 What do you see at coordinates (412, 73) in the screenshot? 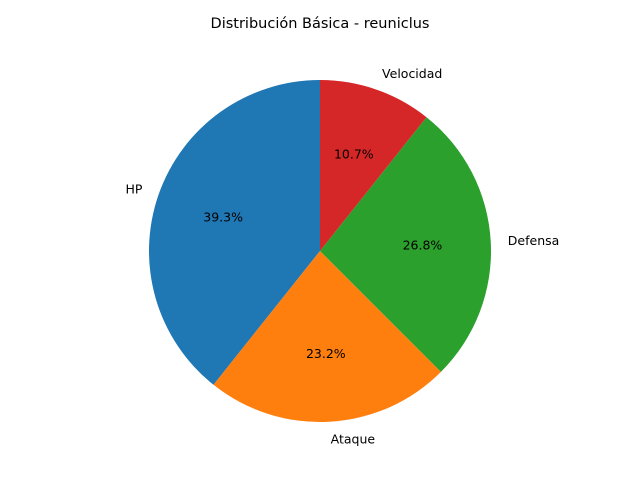
I see `slice-label-velocidad: Velocidad` at bounding box center [412, 73].